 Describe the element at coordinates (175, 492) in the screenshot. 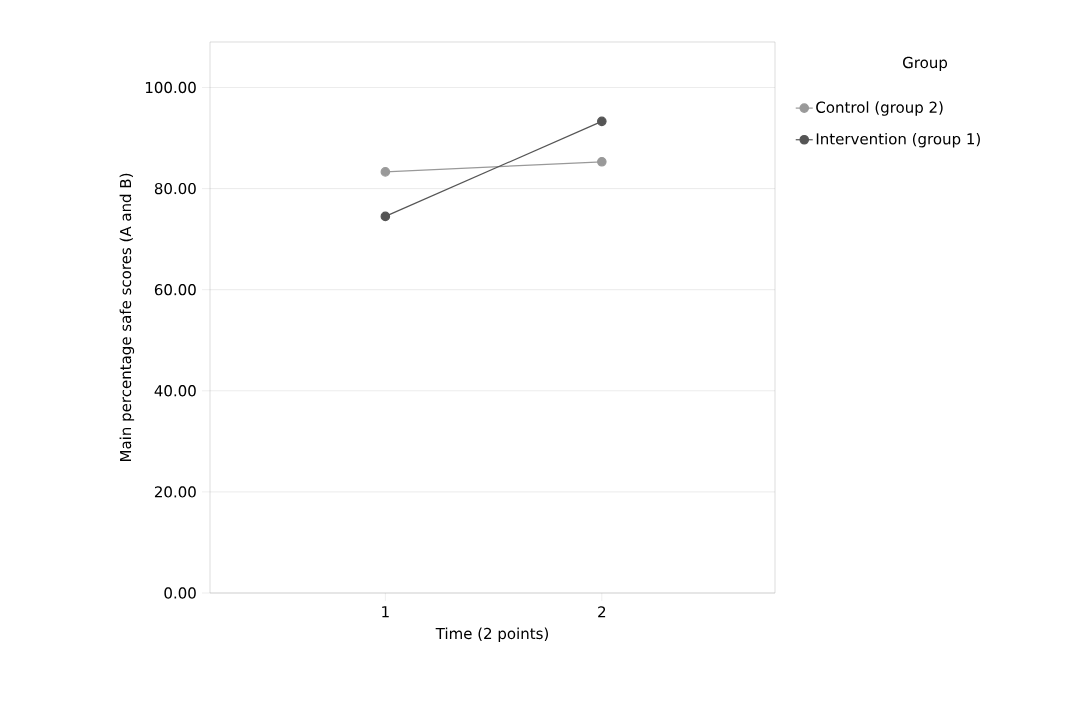

I see `y-tick-label: 20.00` at that location.